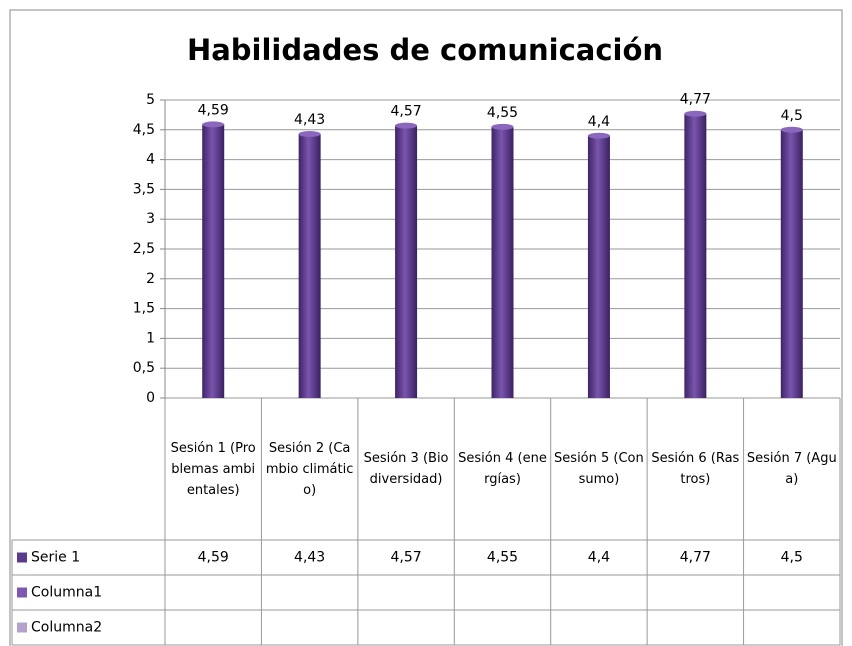 This screenshot has height=646, width=852. Describe the element at coordinates (150, 160) in the screenshot. I see `y-tick-label: 4` at that location.